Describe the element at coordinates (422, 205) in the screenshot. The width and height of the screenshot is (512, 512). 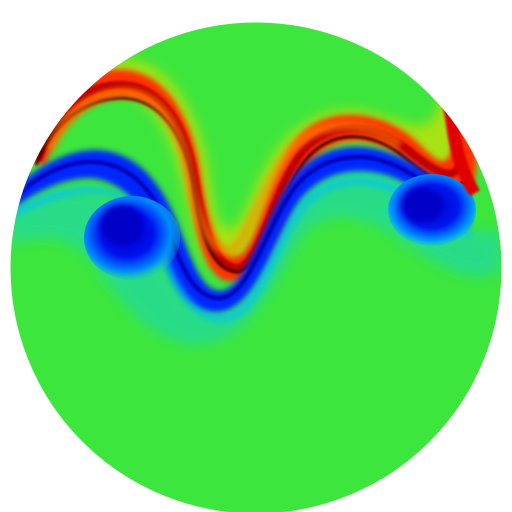
I see `right-vortex-core` at that location.